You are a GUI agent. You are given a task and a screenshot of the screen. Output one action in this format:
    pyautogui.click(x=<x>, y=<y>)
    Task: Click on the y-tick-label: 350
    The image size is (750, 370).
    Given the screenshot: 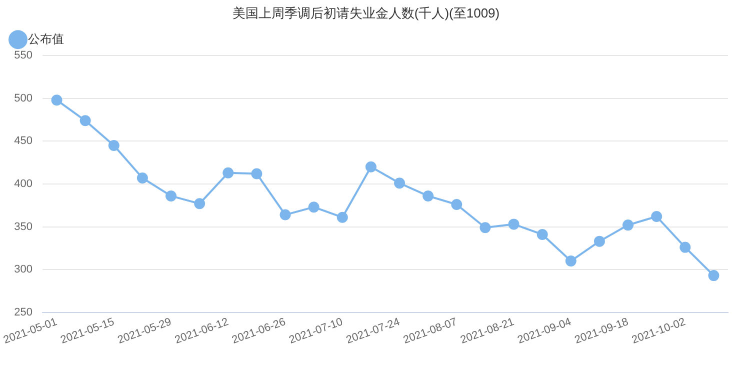 What is the action you would take?
    pyautogui.click(x=23, y=226)
    